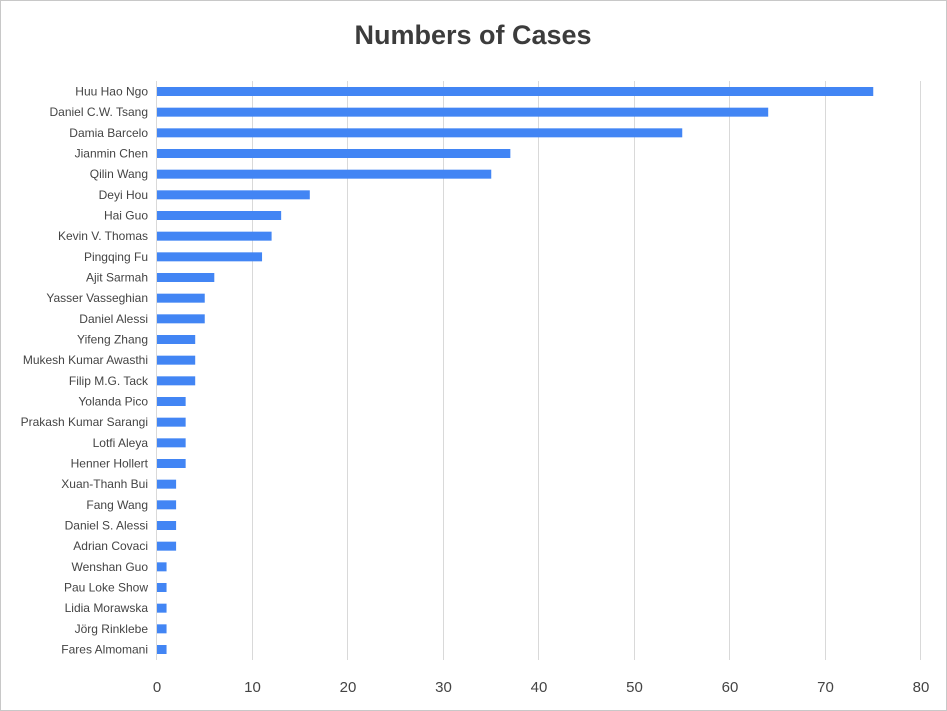 The width and height of the screenshot is (947, 711). What do you see at coordinates (443, 687) in the screenshot?
I see `x-tick-label: 30` at bounding box center [443, 687].